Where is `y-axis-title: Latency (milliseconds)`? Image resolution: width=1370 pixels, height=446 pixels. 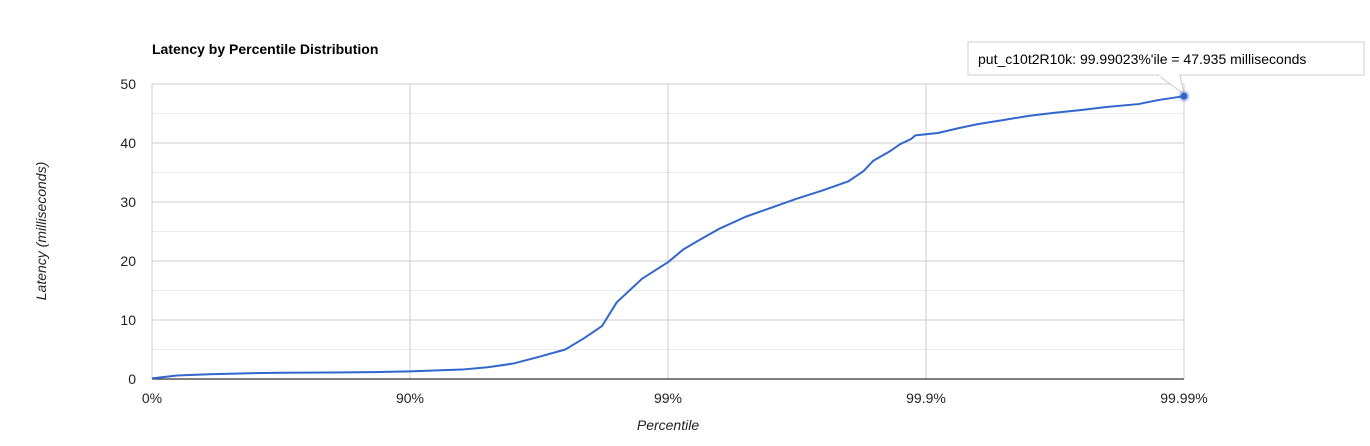
y-axis-title: Latency (milliseconds) is located at coordinates (41, 231).